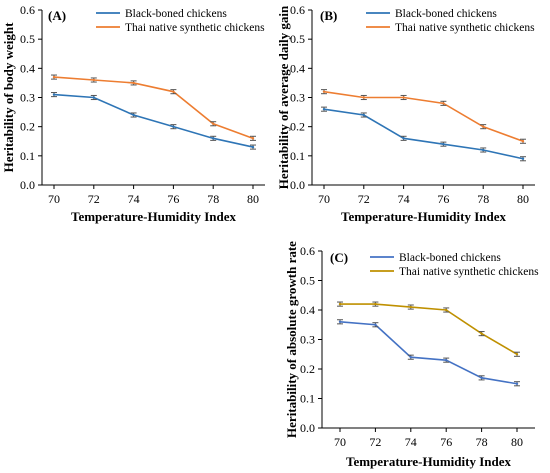 Image resolution: width=550 pixels, height=473 pixels. What do you see at coordinates (57, 15) in the screenshot?
I see `panel-label: (A)` at bounding box center [57, 15].